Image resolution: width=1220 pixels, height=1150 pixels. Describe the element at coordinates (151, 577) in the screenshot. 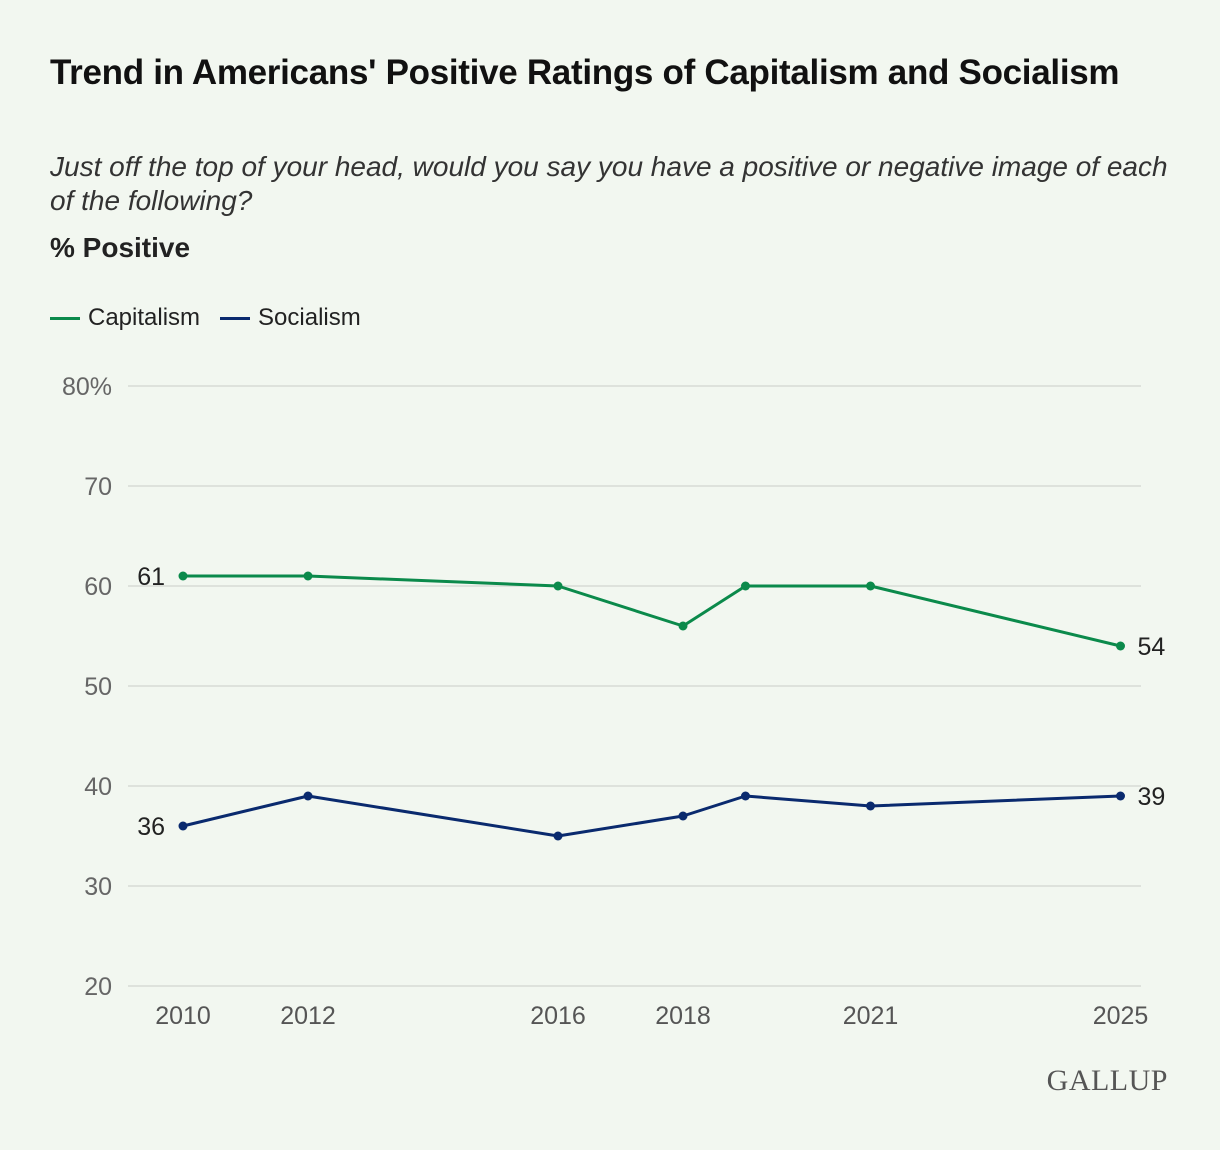

I see `data-label-start-capitalism: 61` at that location.